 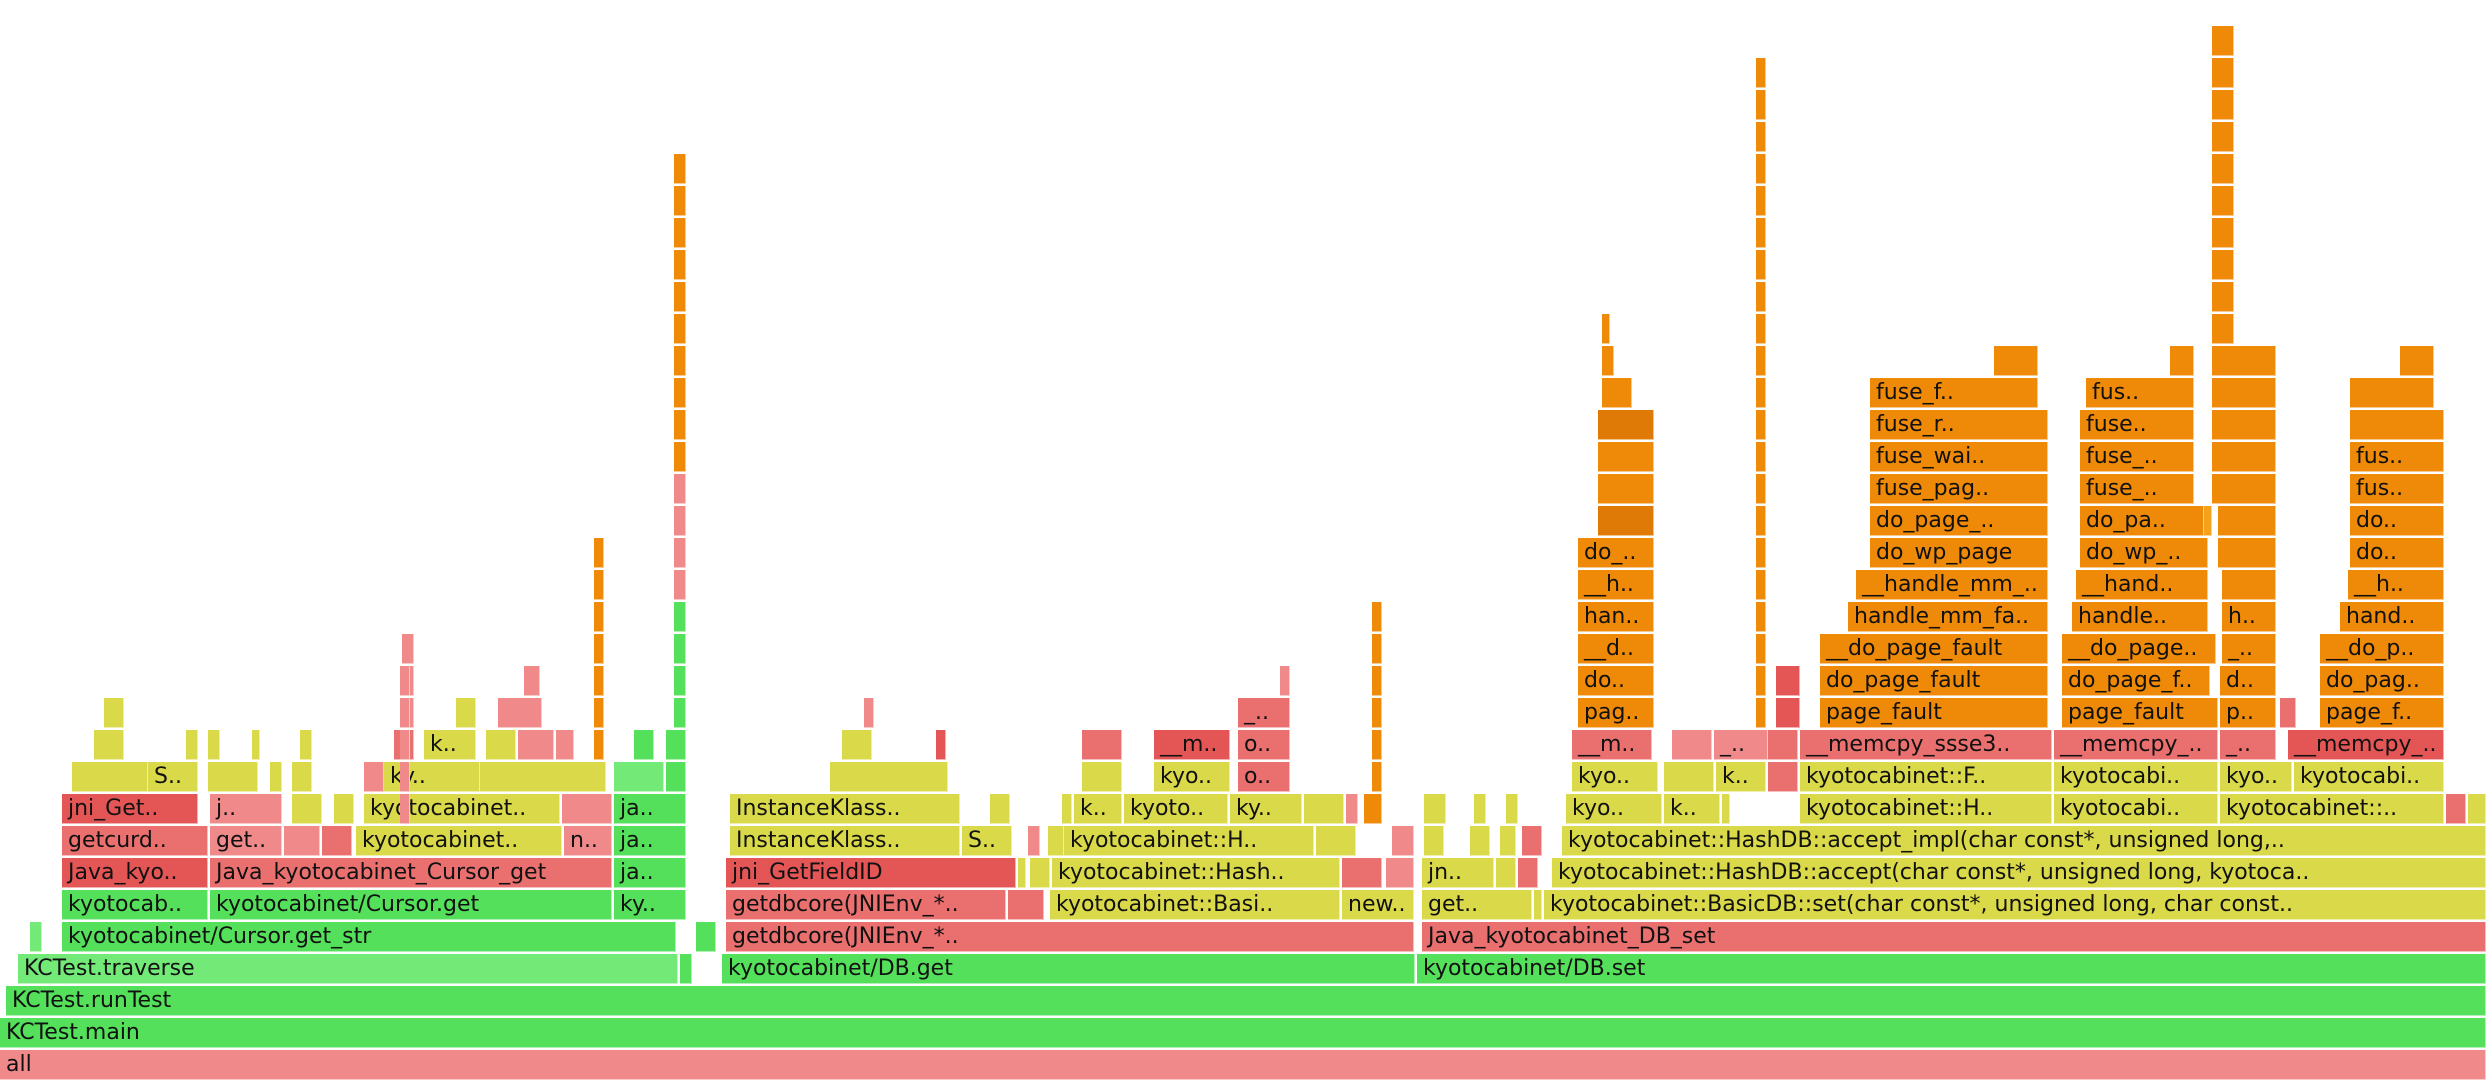 What do you see at coordinates (1616, 713) in the screenshot?
I see `flame-frame: pag..` at bounding box center [1616, 713].